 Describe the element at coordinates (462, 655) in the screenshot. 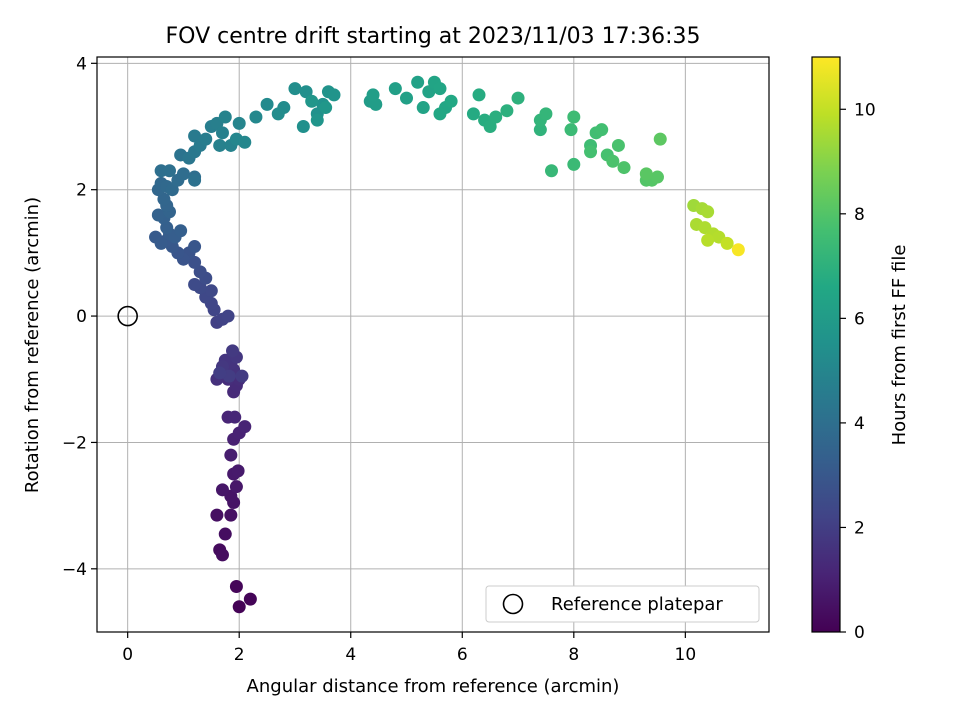

I see `x-tick-label-3: 6` at that location.